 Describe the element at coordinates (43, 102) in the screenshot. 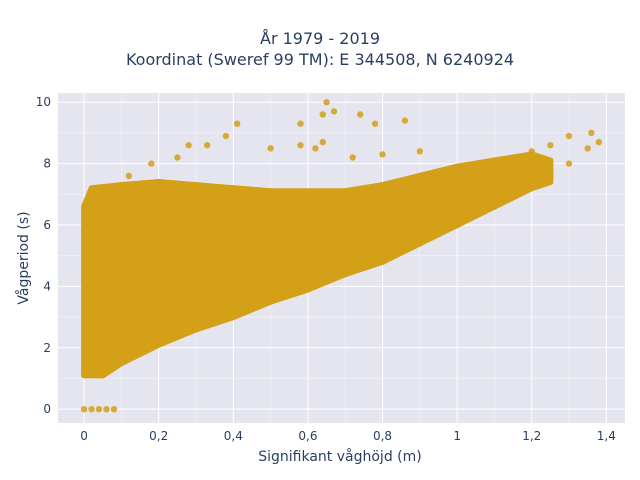

I see `y-tick-label: 10` at that location.